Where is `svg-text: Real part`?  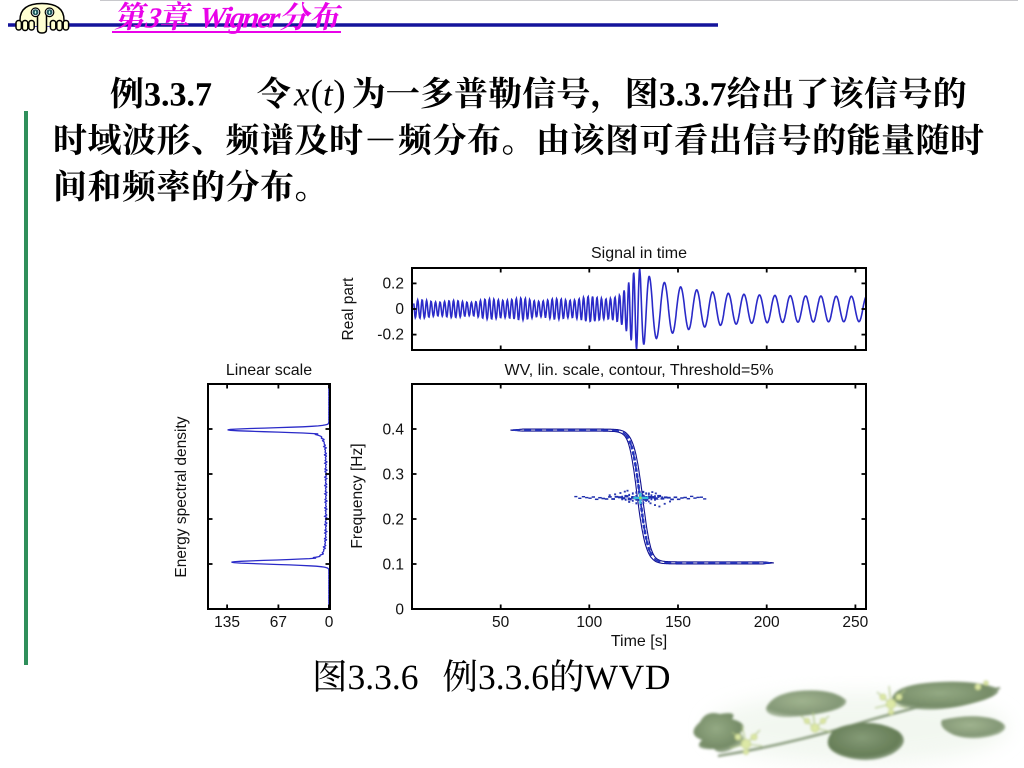 svg-text: Real part is located at coordinates (348, 309).